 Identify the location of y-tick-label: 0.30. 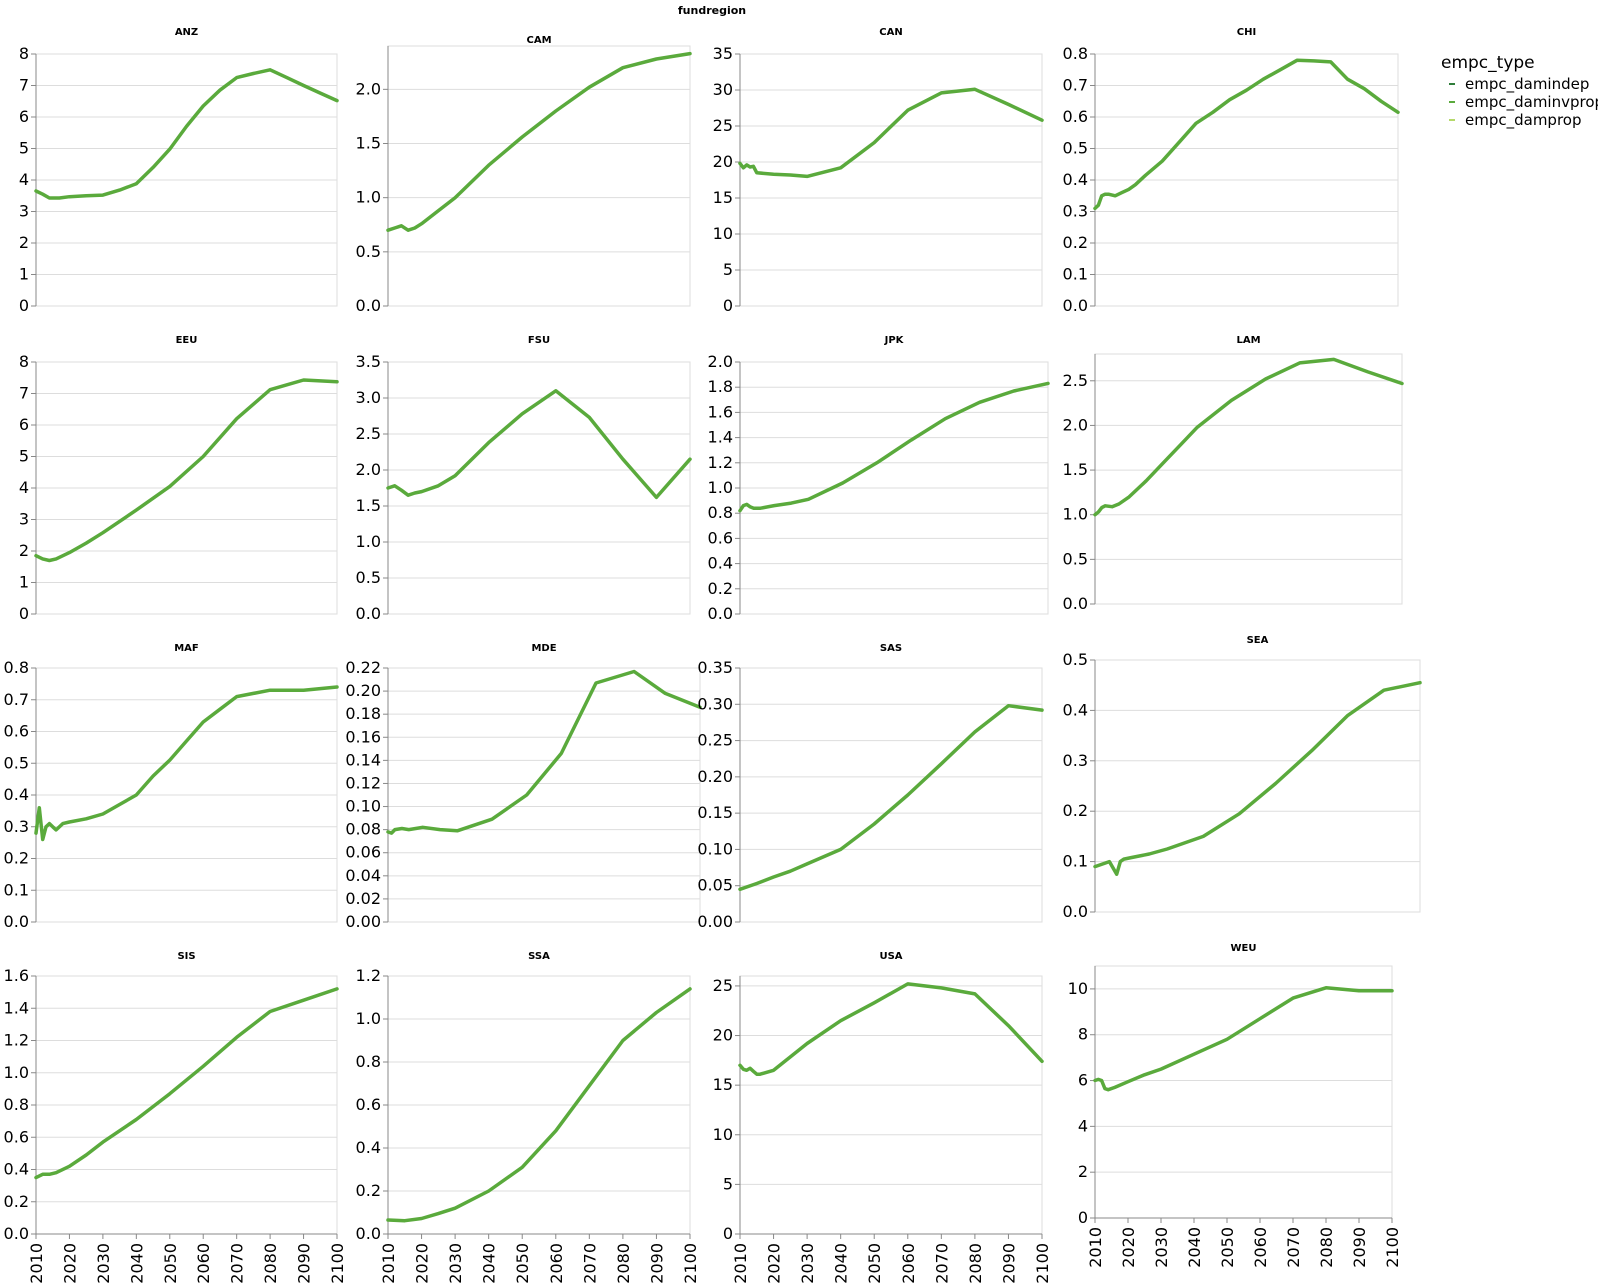
(715, 703).